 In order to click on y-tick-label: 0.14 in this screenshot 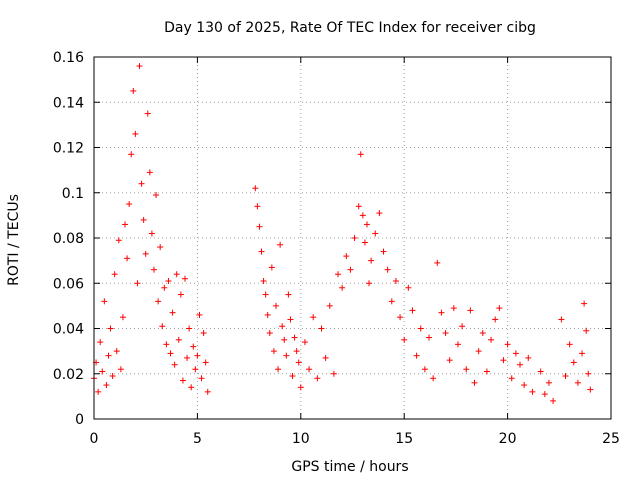, I will do `click(68, 103)`.